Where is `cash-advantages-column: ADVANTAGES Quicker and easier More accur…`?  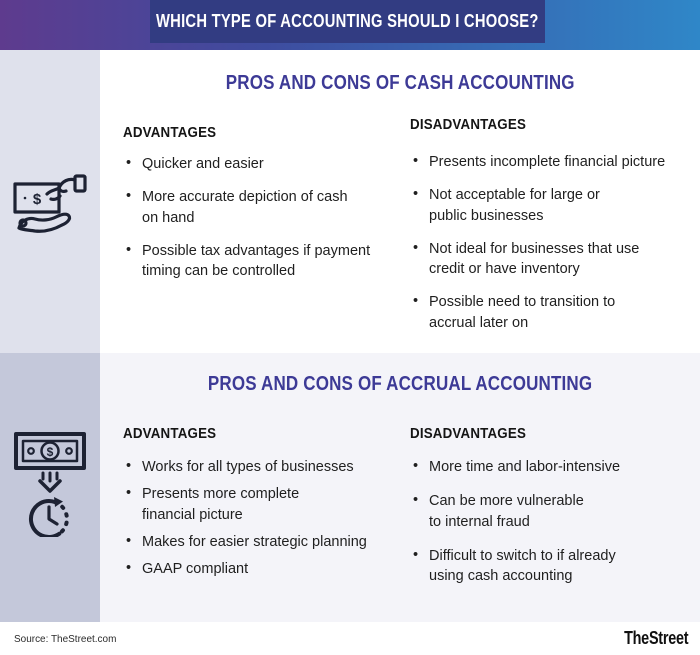
cash-advantages-column: ADVANTAGES Quicker and easier More accur… is located at coordinates (258, 220).